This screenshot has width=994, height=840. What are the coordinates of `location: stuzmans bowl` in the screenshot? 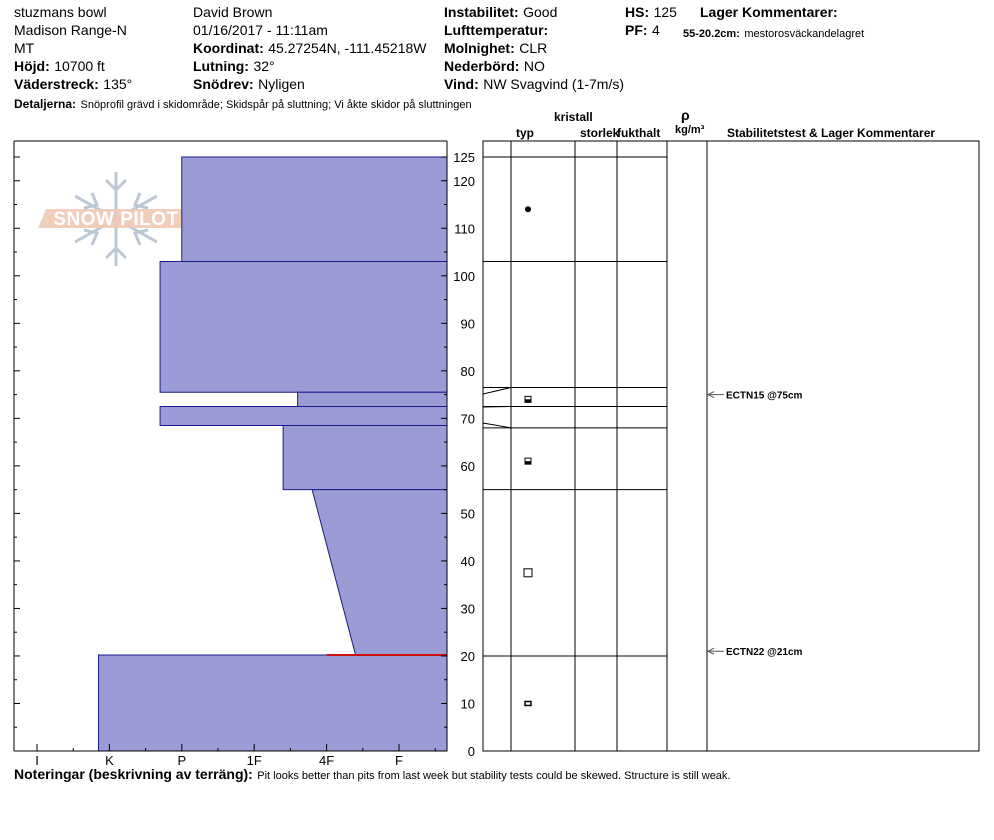 It's located at (60, 12).